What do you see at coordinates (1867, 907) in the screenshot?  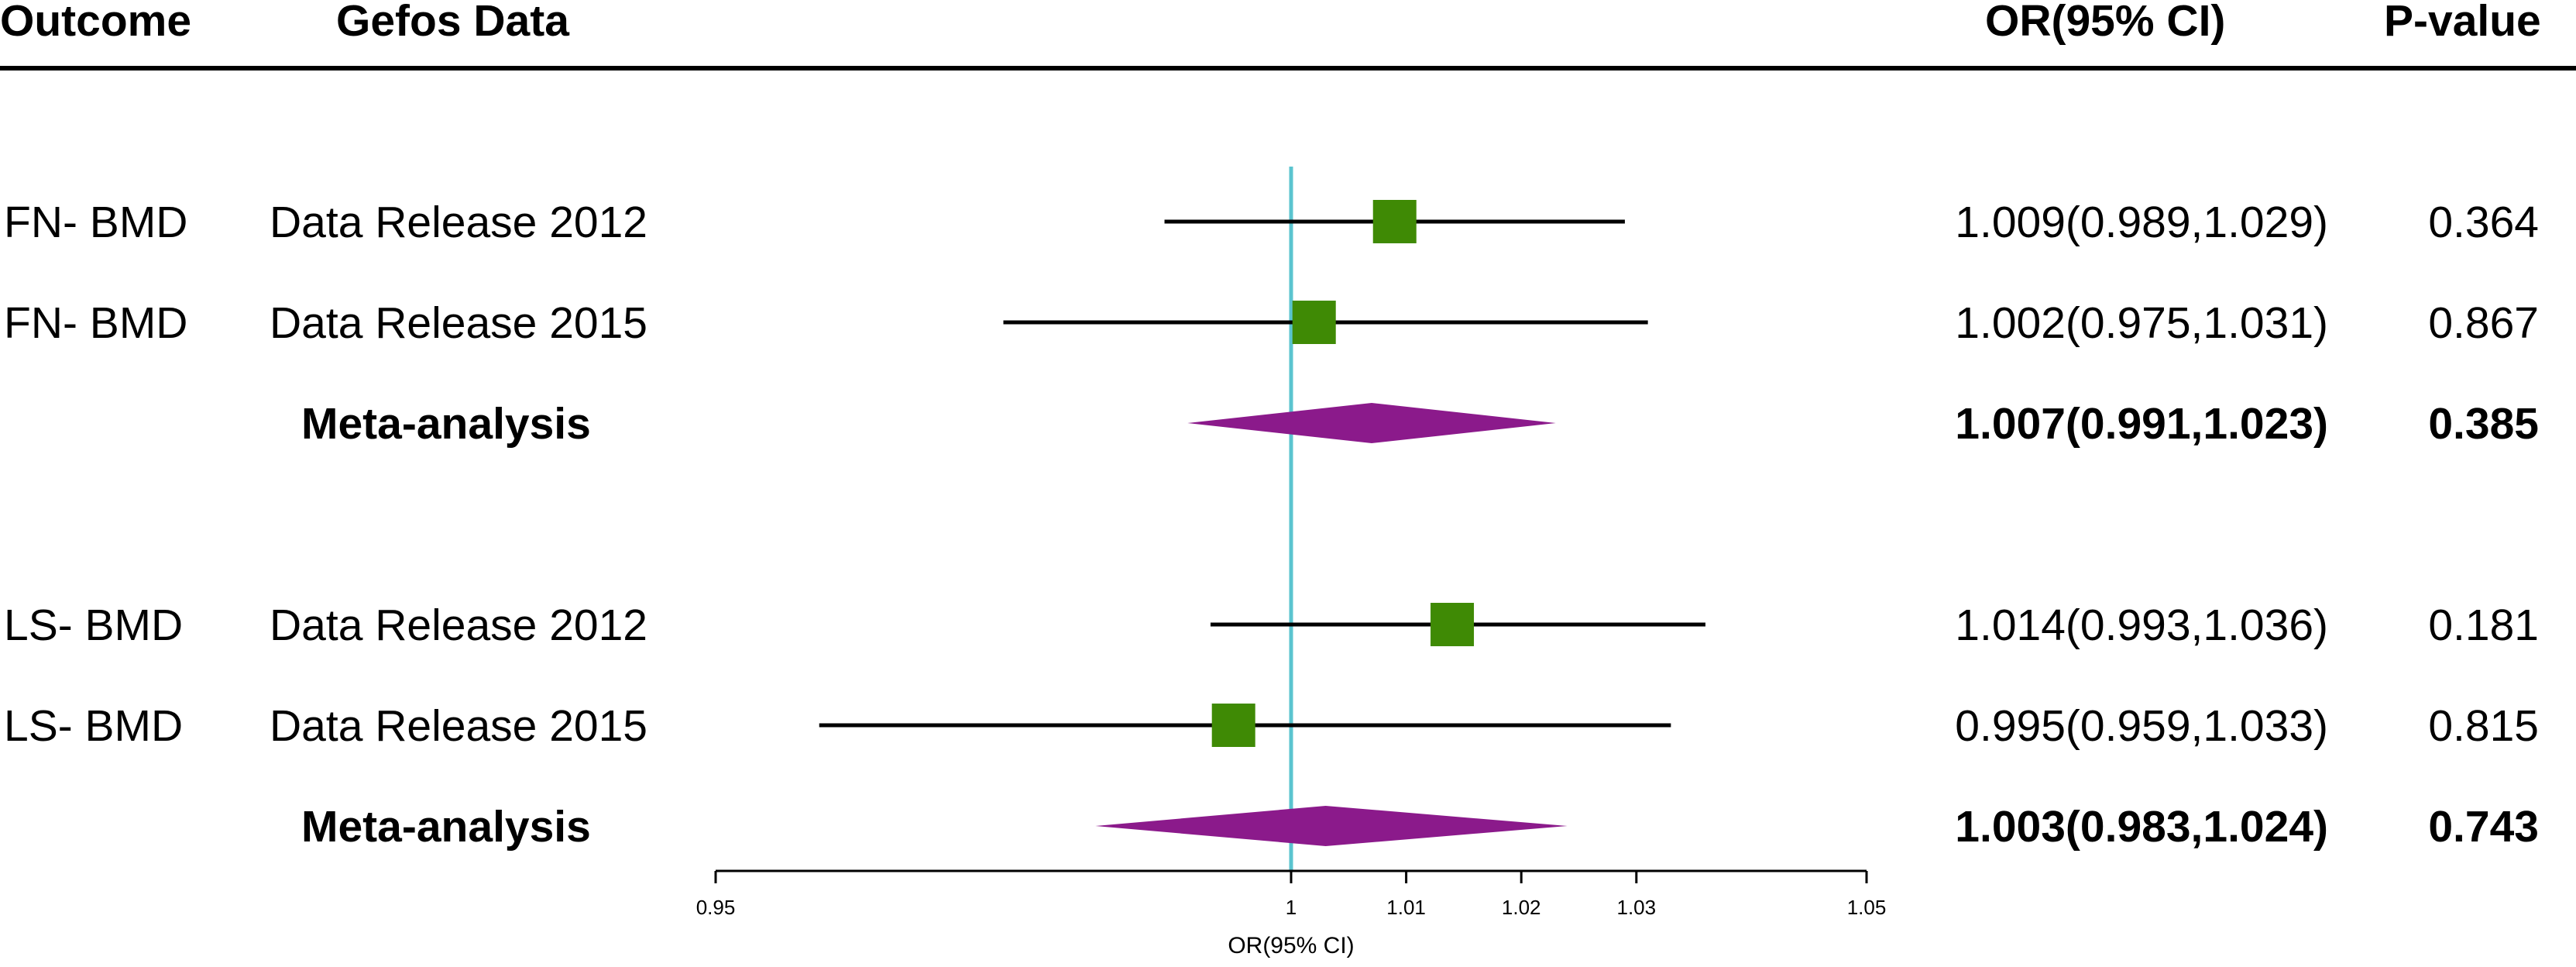 I see `x-tick-label: 1.05` at bounding box center [1867, 907].